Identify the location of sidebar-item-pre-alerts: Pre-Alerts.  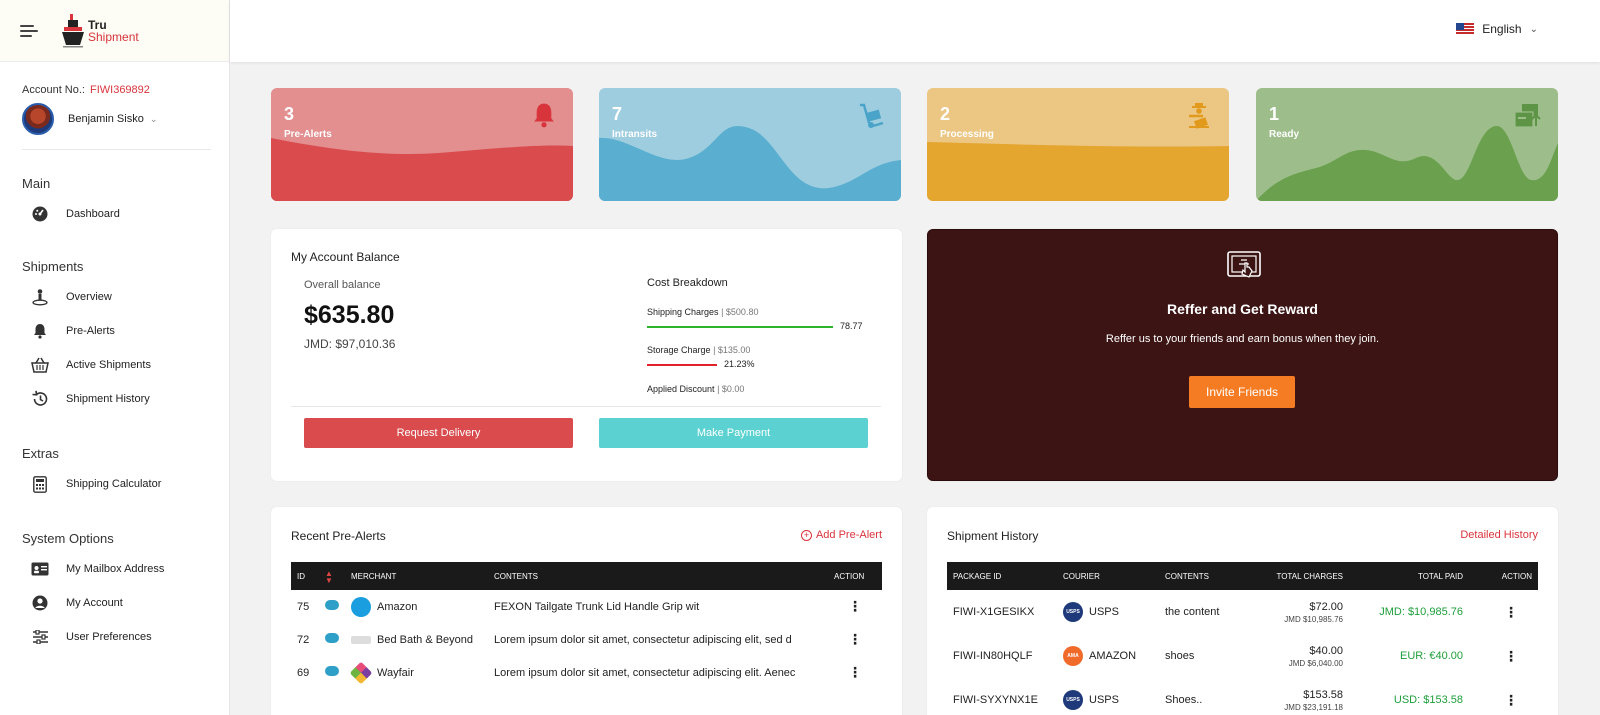
(114, 331).